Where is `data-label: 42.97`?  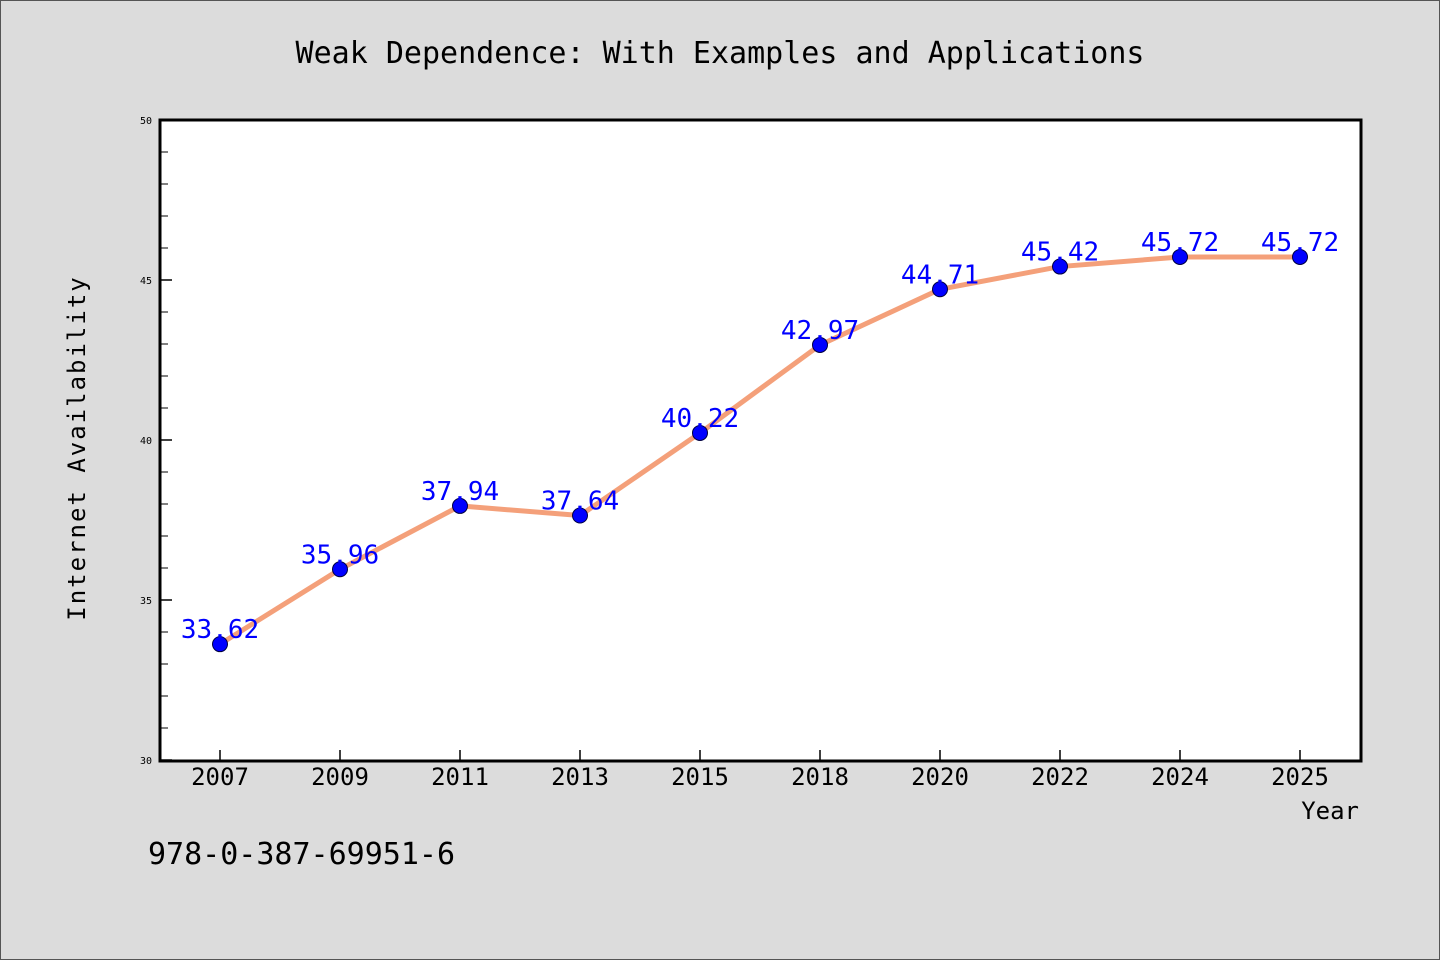
data-label: 42.97 is located at coordinates (820, 331).